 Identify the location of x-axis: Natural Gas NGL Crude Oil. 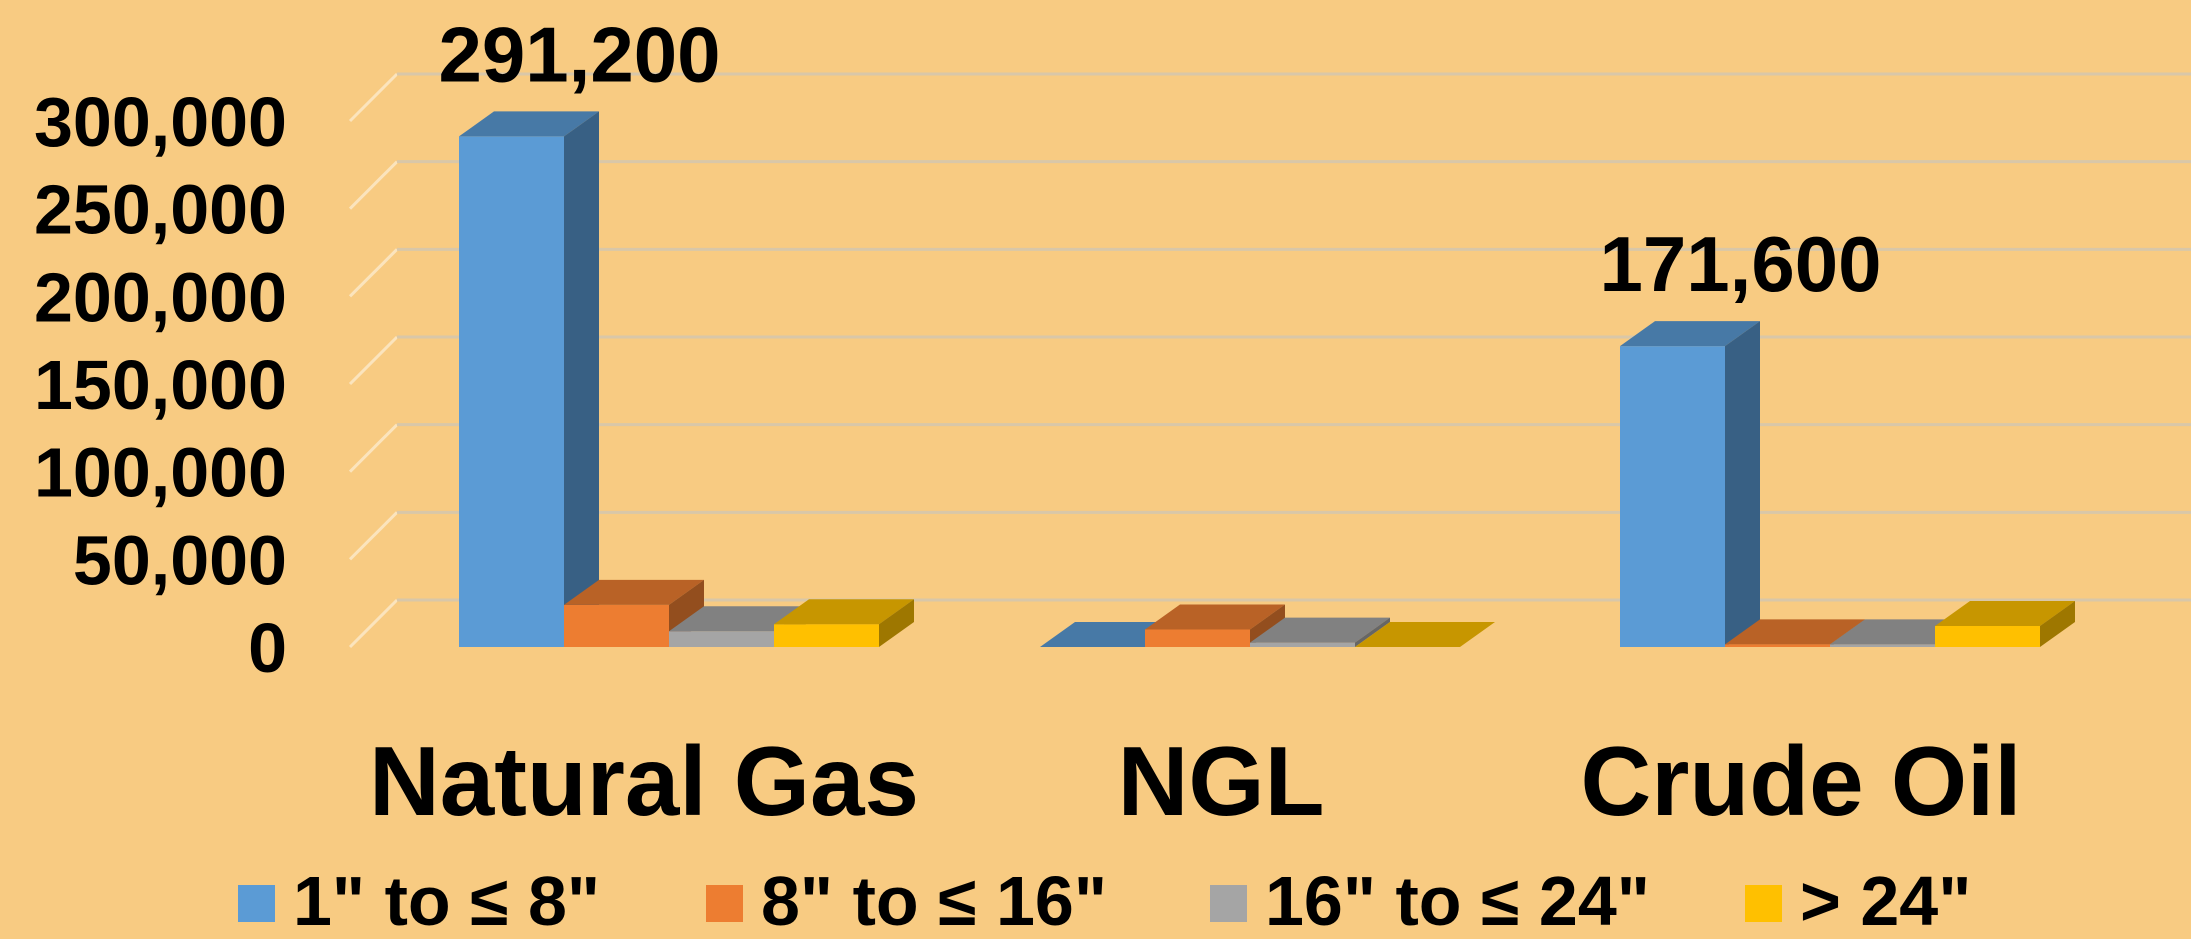
(1195, 781).